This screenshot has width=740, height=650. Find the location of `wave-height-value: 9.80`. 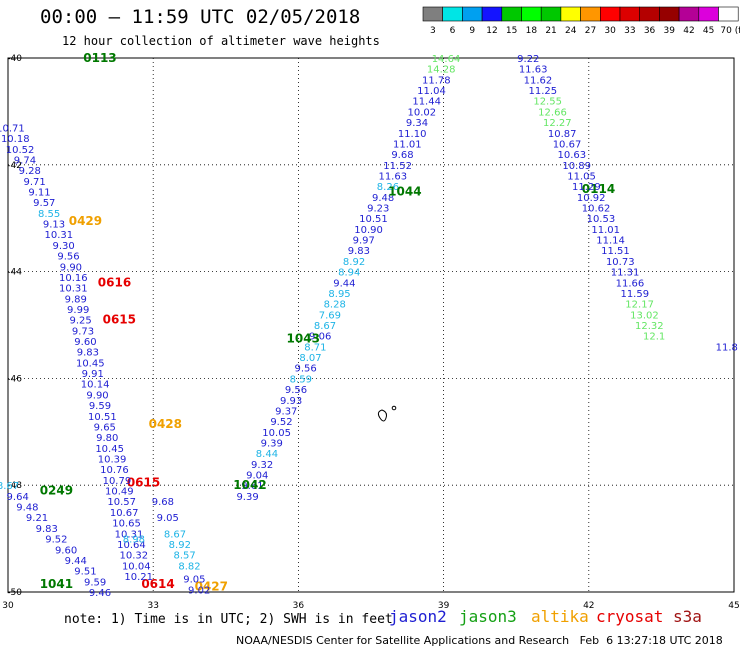

wave-height-value: 9.80 is located at coordinates (107, 438).